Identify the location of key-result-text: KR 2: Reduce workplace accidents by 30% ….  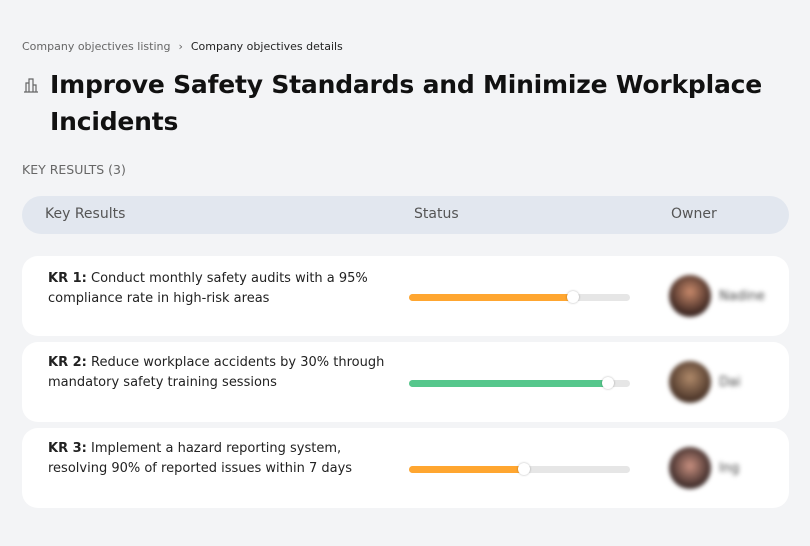
(218, 373).